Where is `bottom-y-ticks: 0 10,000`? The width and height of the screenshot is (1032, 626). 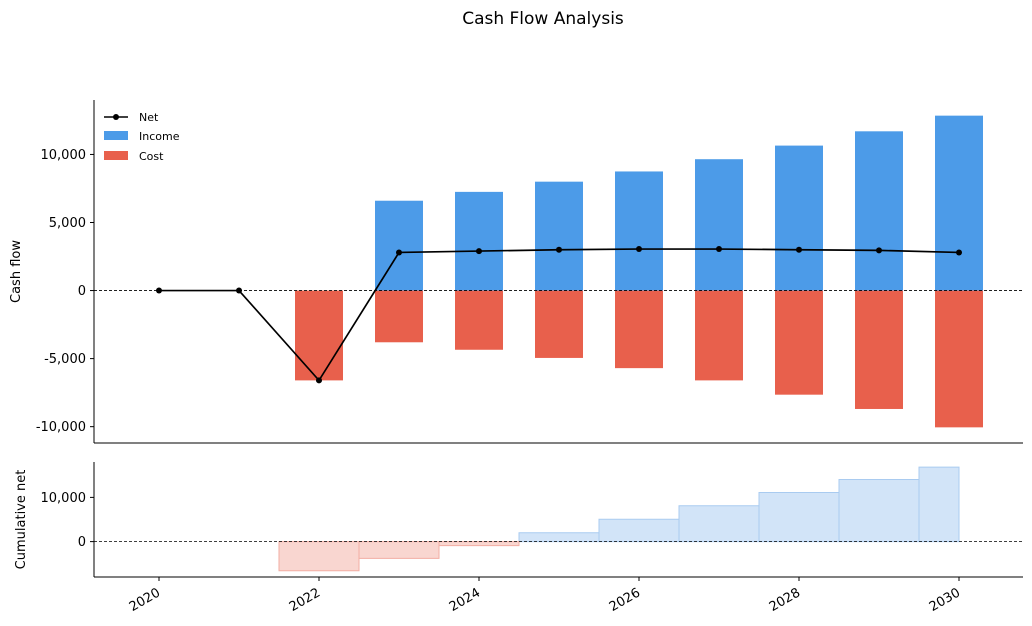 bottom-y-ticks: 0 10,000 is located at coordinates (67, 520).